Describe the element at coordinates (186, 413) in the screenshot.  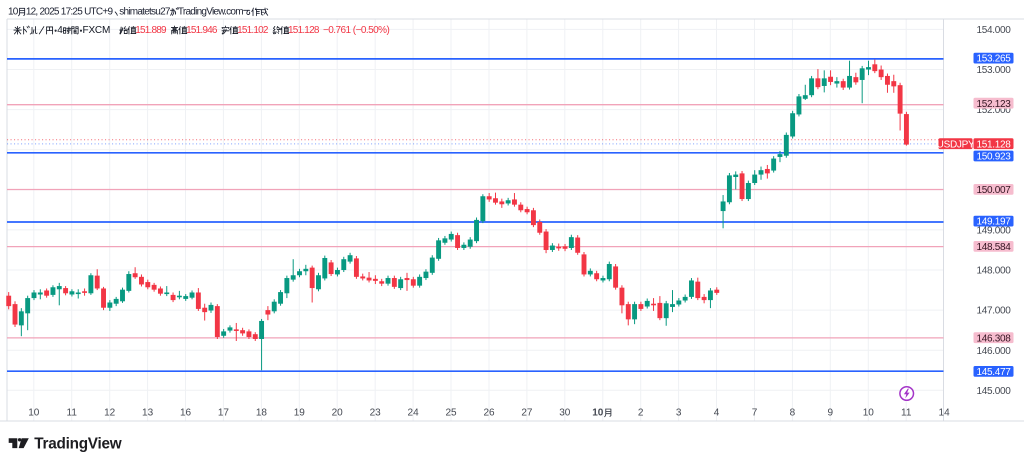
I see `svg-text: 16` at that location.